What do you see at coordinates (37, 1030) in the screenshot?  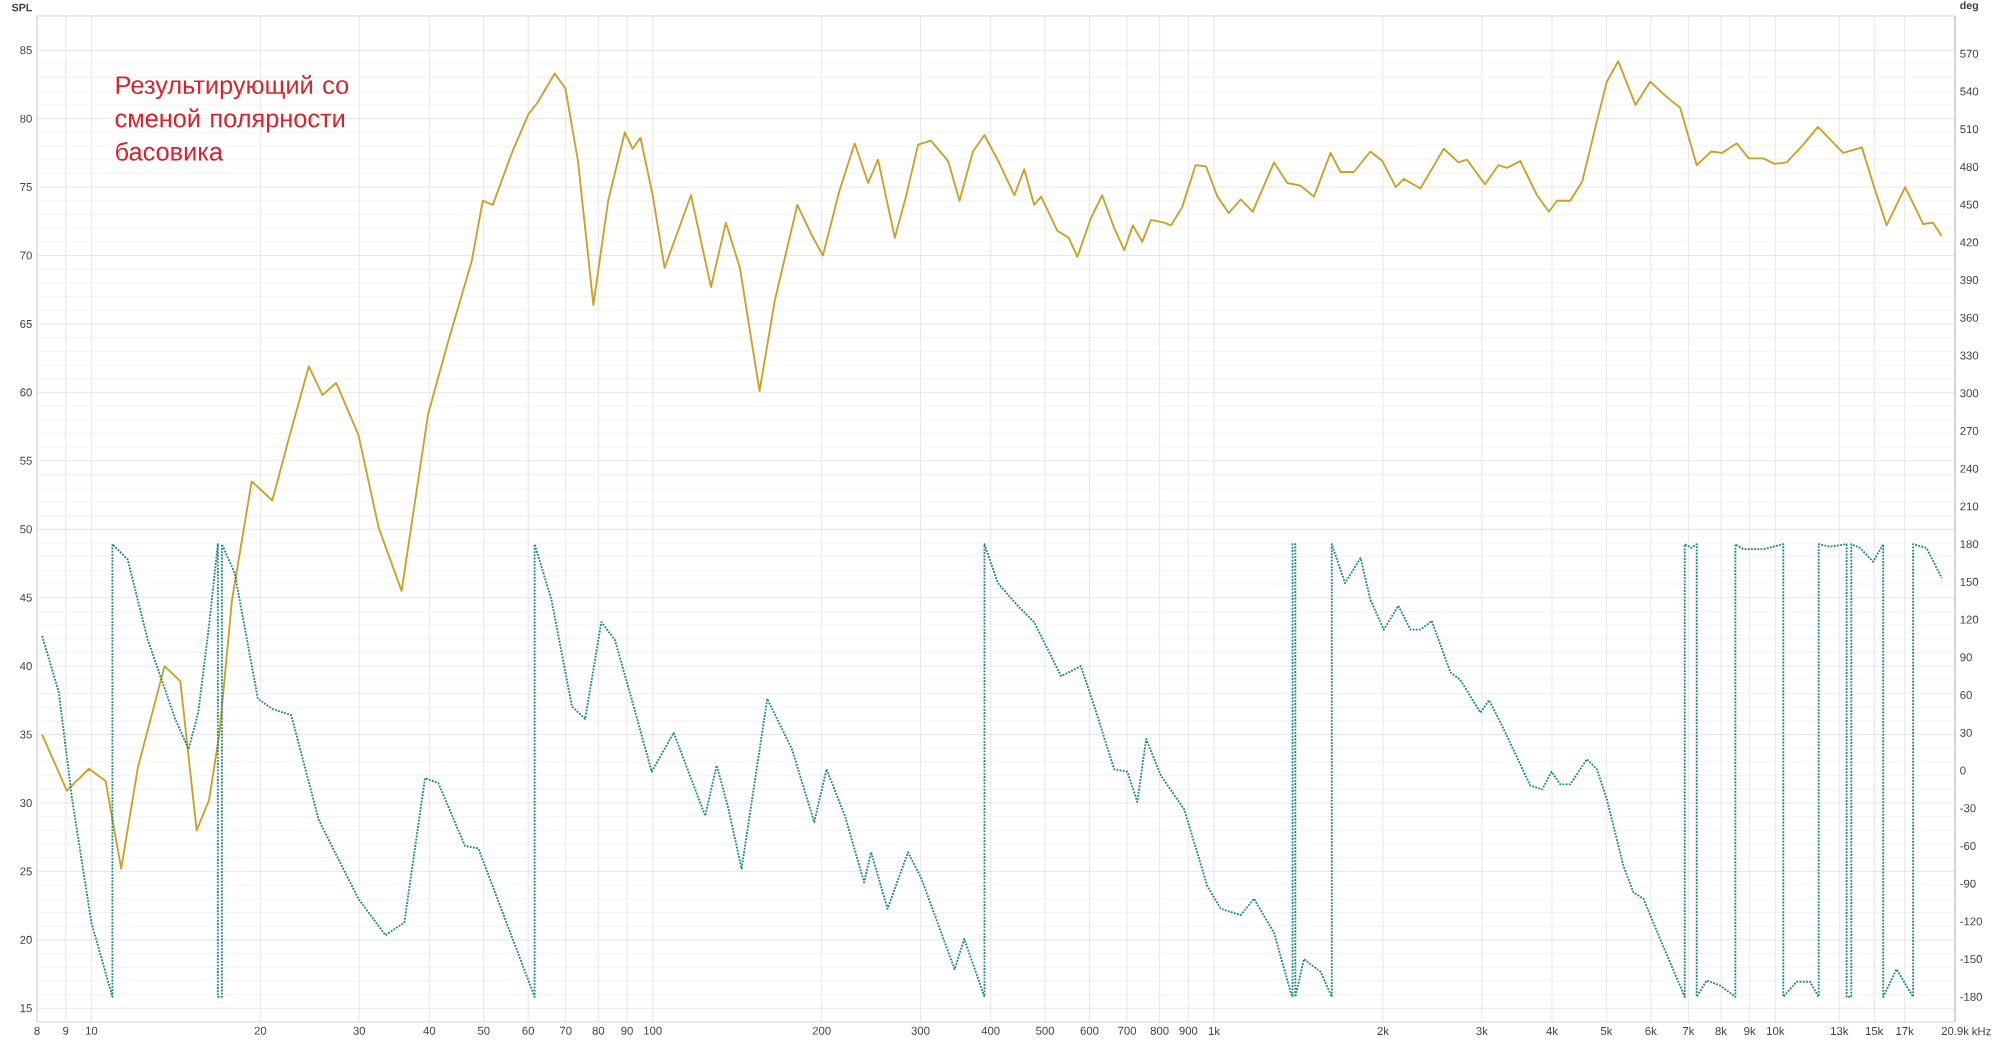 I see `x-tick-label: 8` at bounding box center [37, 1030].